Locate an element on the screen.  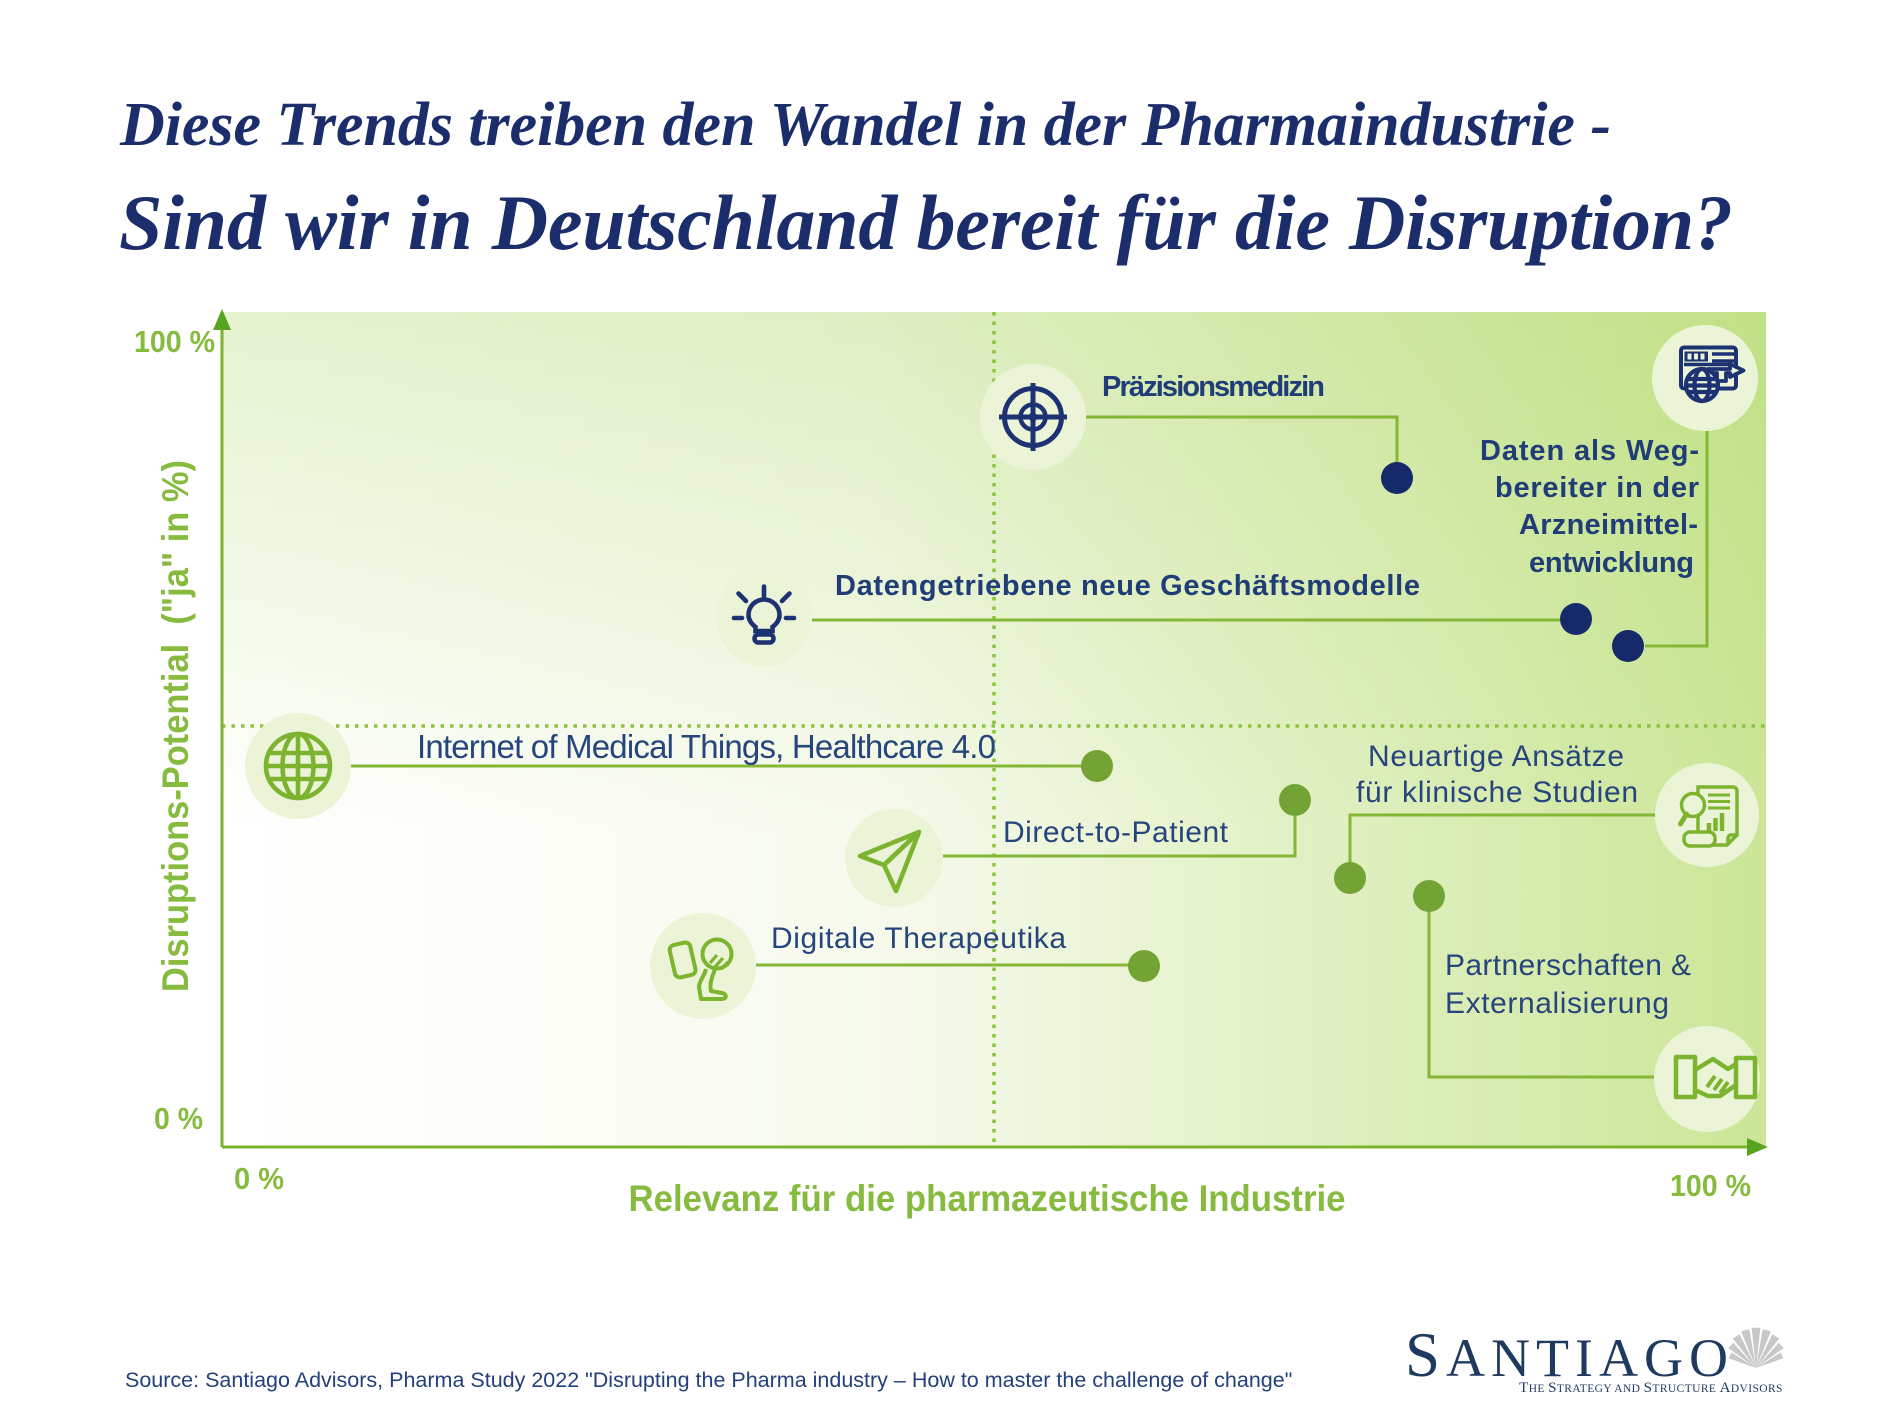
svg-text: Daten als Weg- is located at coordinates (1589, 451).